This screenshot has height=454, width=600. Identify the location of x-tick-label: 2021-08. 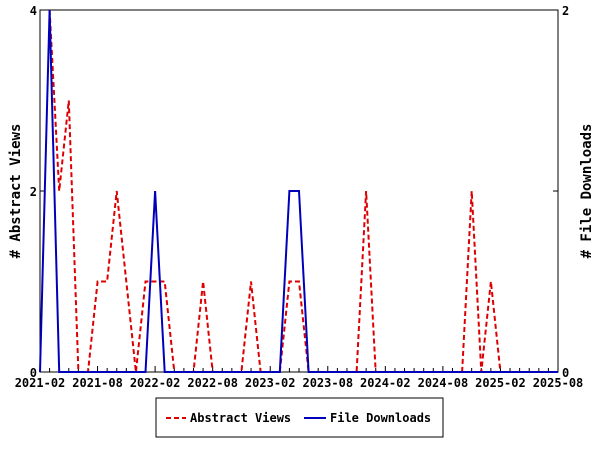
(97, 383).